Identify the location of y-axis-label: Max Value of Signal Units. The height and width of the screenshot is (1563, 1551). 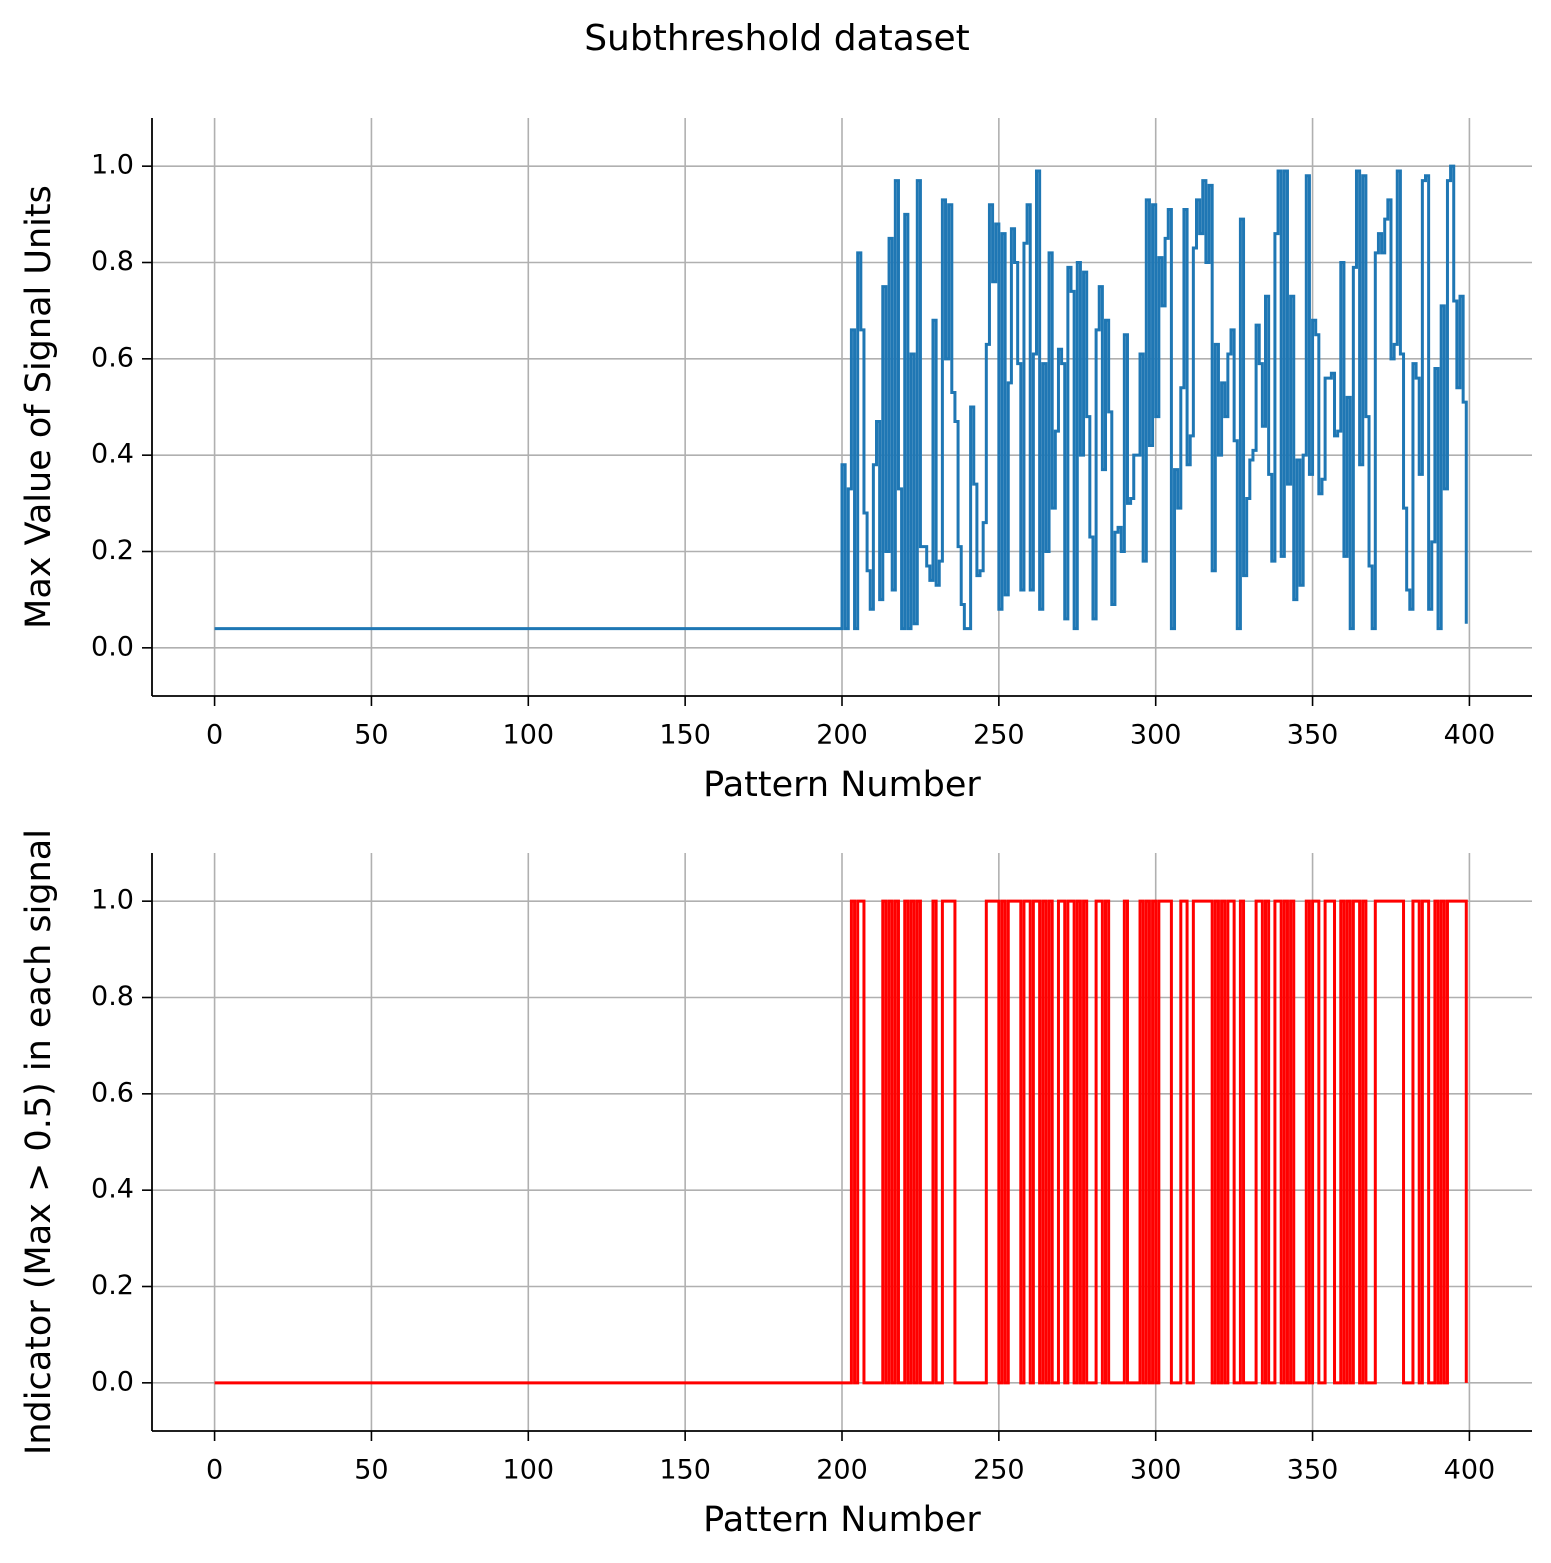
(39, 407).